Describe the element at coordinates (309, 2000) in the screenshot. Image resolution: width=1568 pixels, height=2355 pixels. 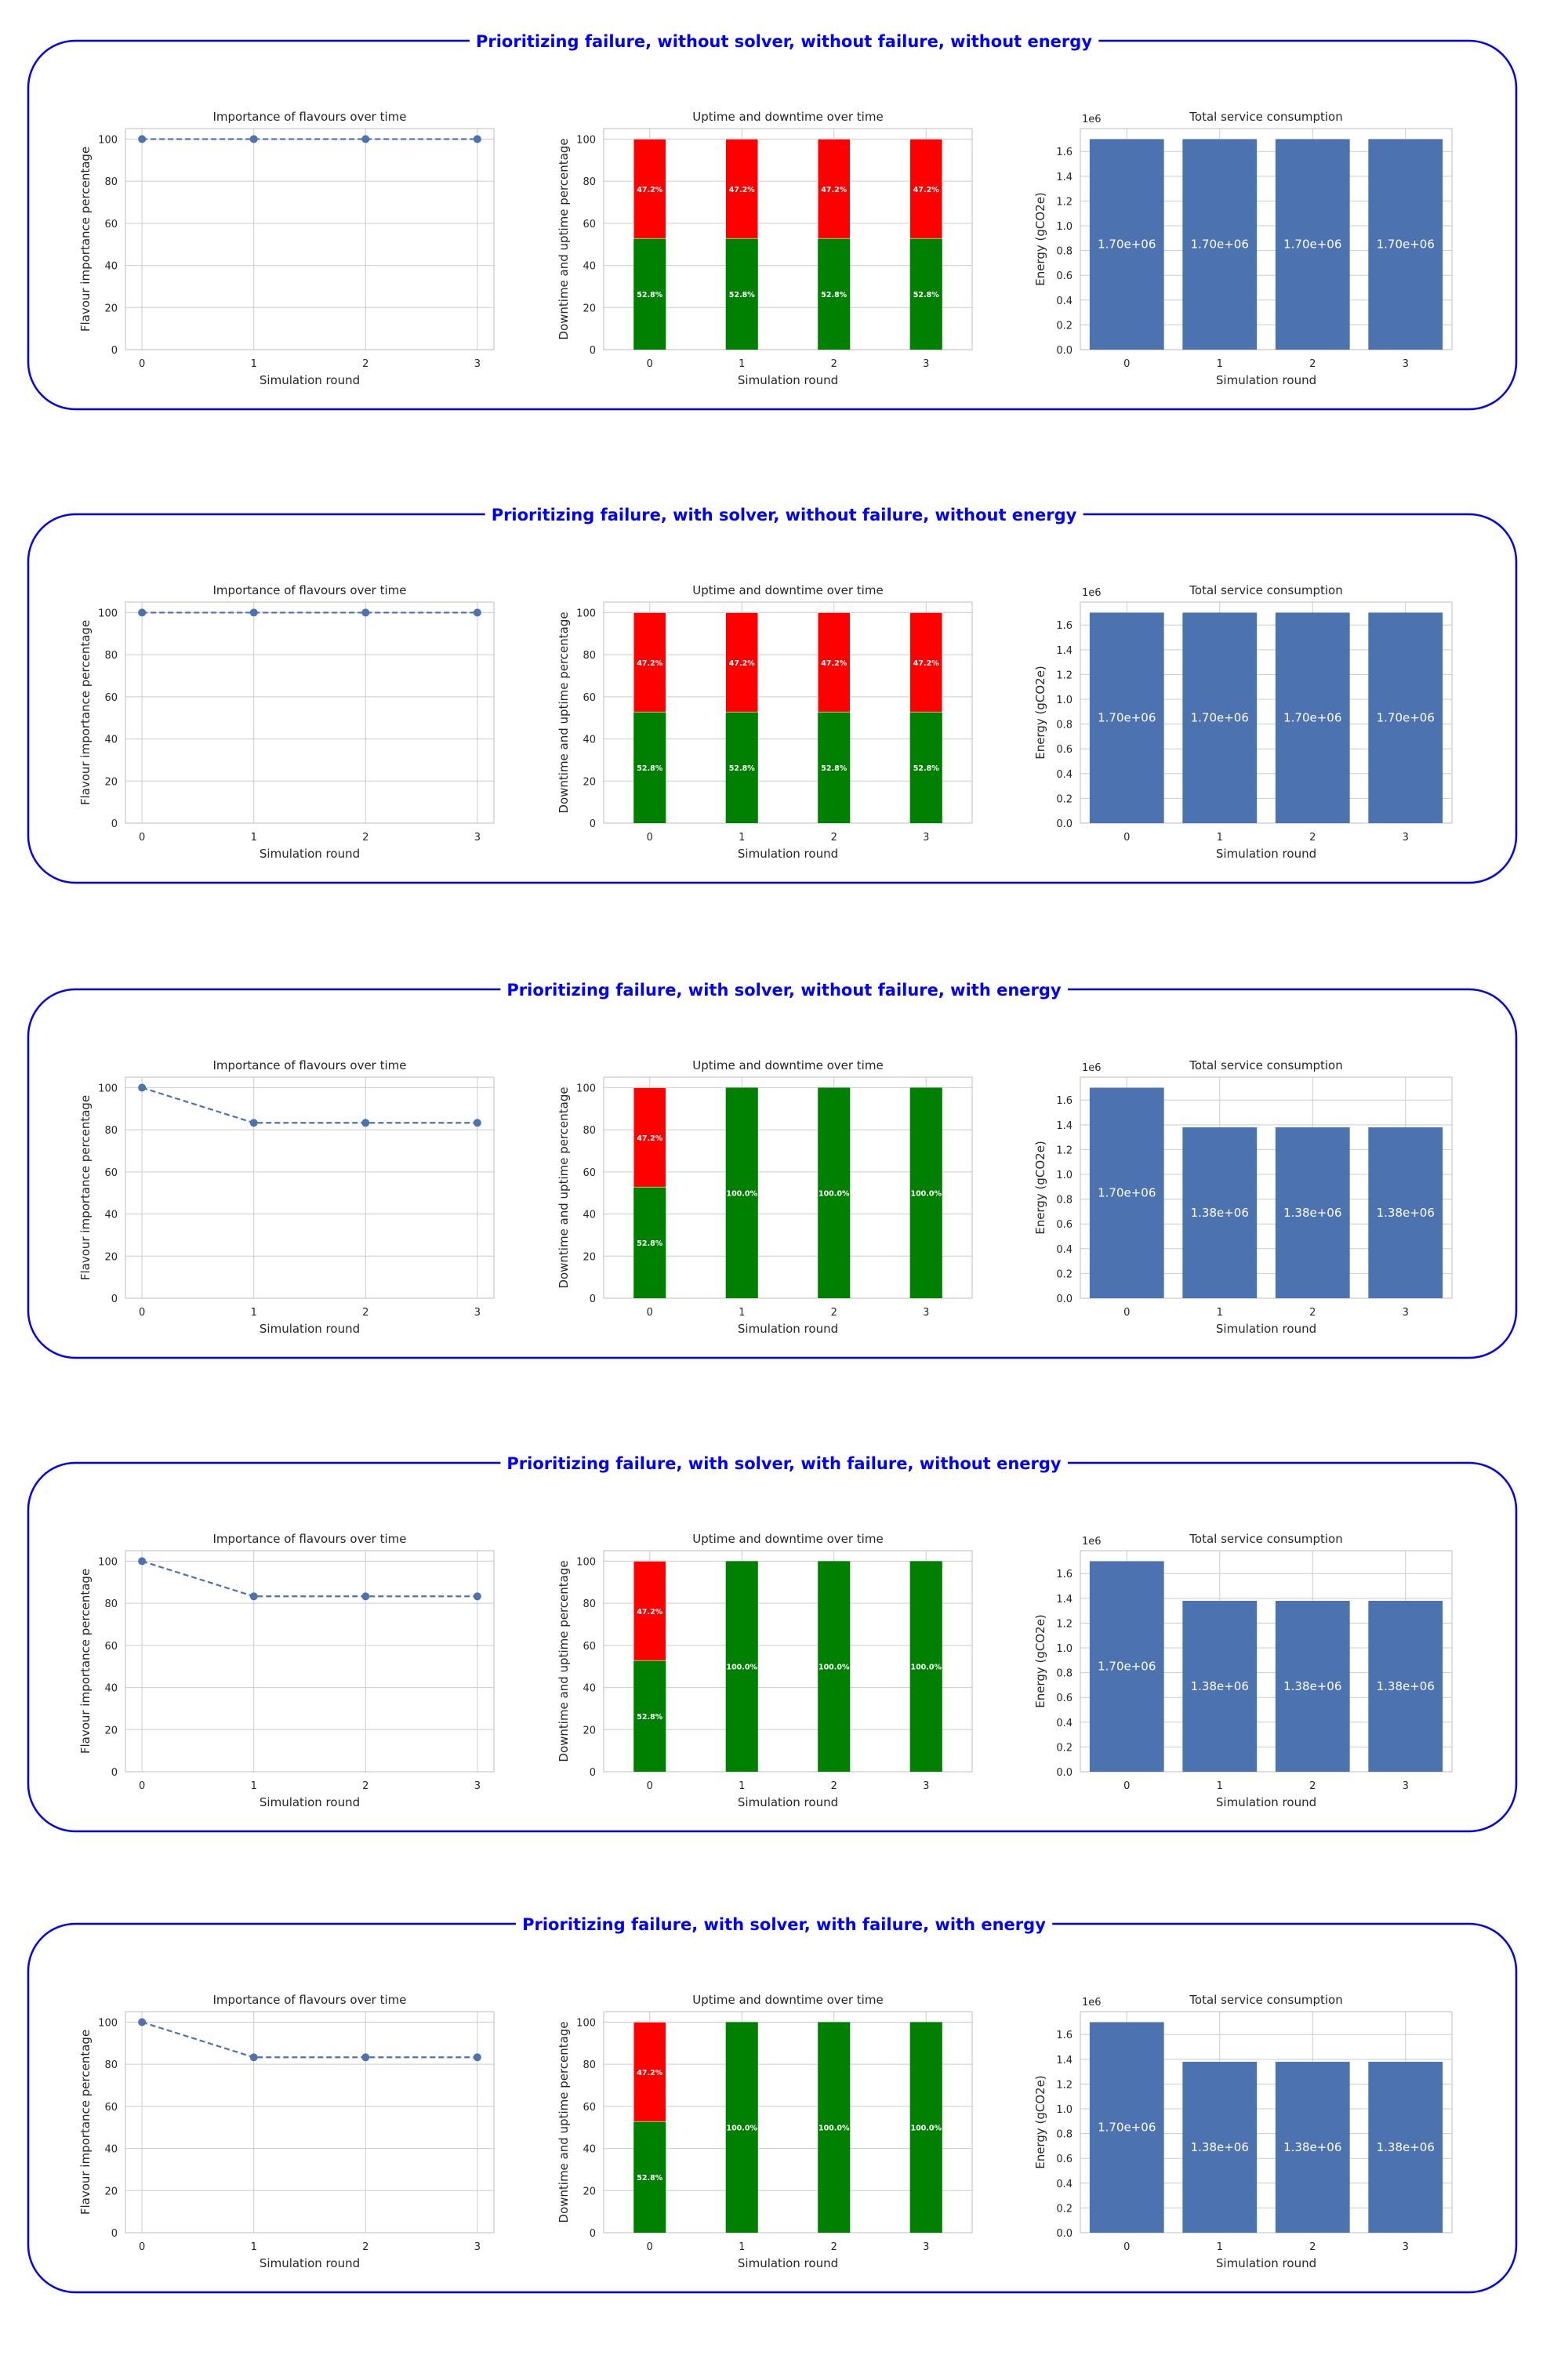
I see `chart-title: Importance of flavours over time` at that location.